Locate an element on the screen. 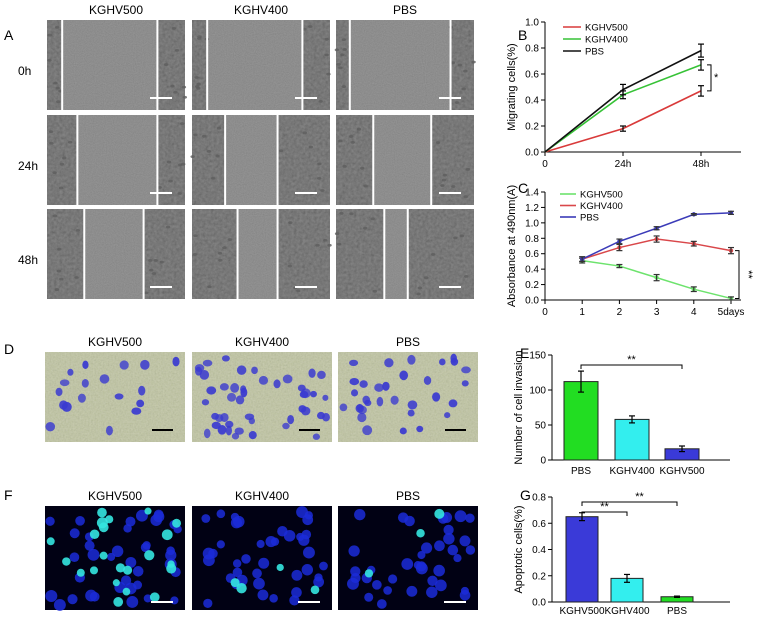 The image size is (760, 620). cell-monolayer-right is located at coordinates (164, 254).